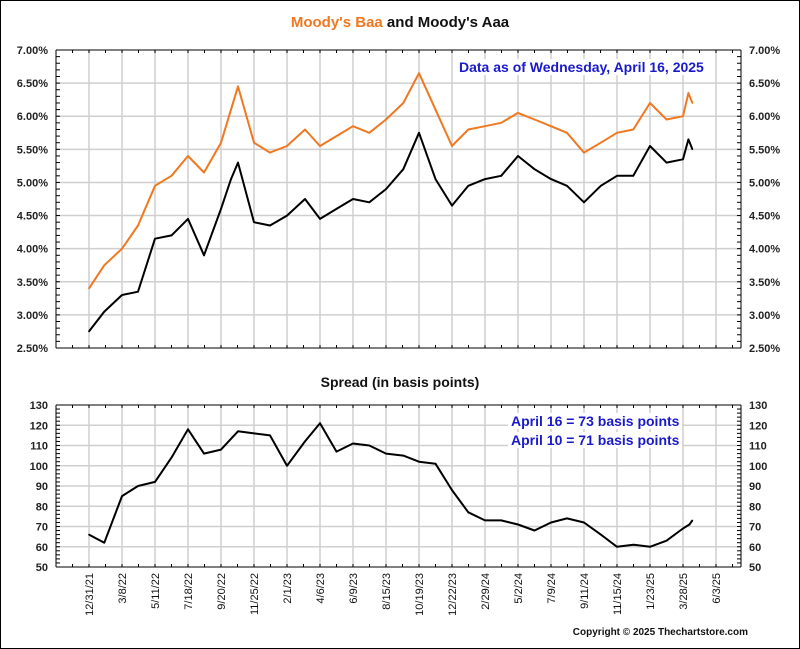 The image size is (800, 649). Describe the element at coordinates (446, 22) in the screenshot. I see `title-aaa: and Moody's Aaa` at that location.